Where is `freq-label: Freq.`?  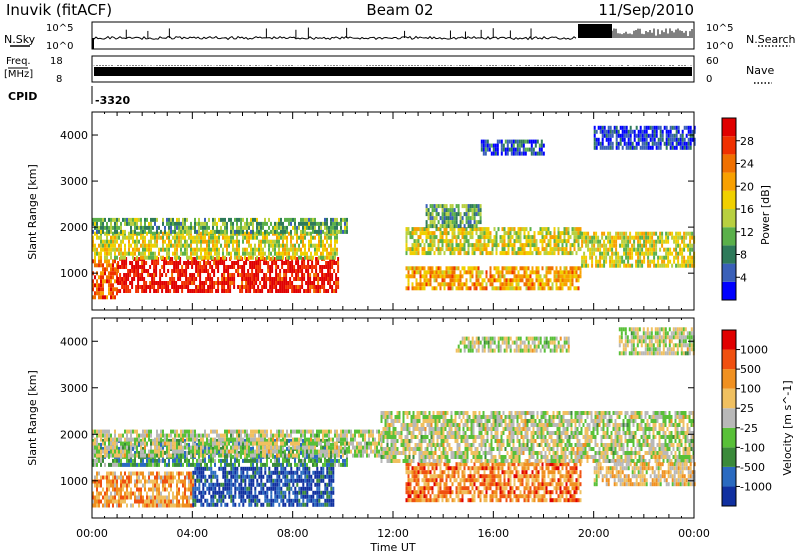
freq-label: Freq. is located at coordinates (18, 61).